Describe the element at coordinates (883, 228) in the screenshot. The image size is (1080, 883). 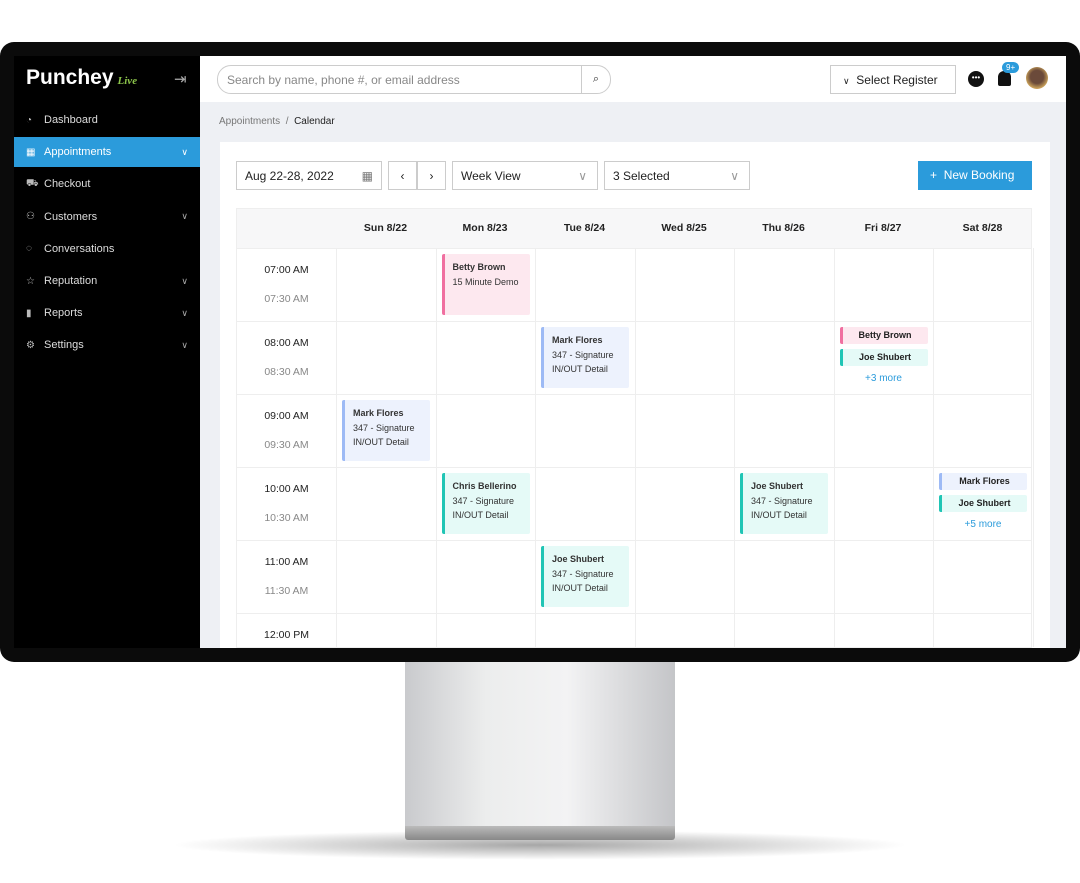
I see `day-header: Fri 8/27` at that location.